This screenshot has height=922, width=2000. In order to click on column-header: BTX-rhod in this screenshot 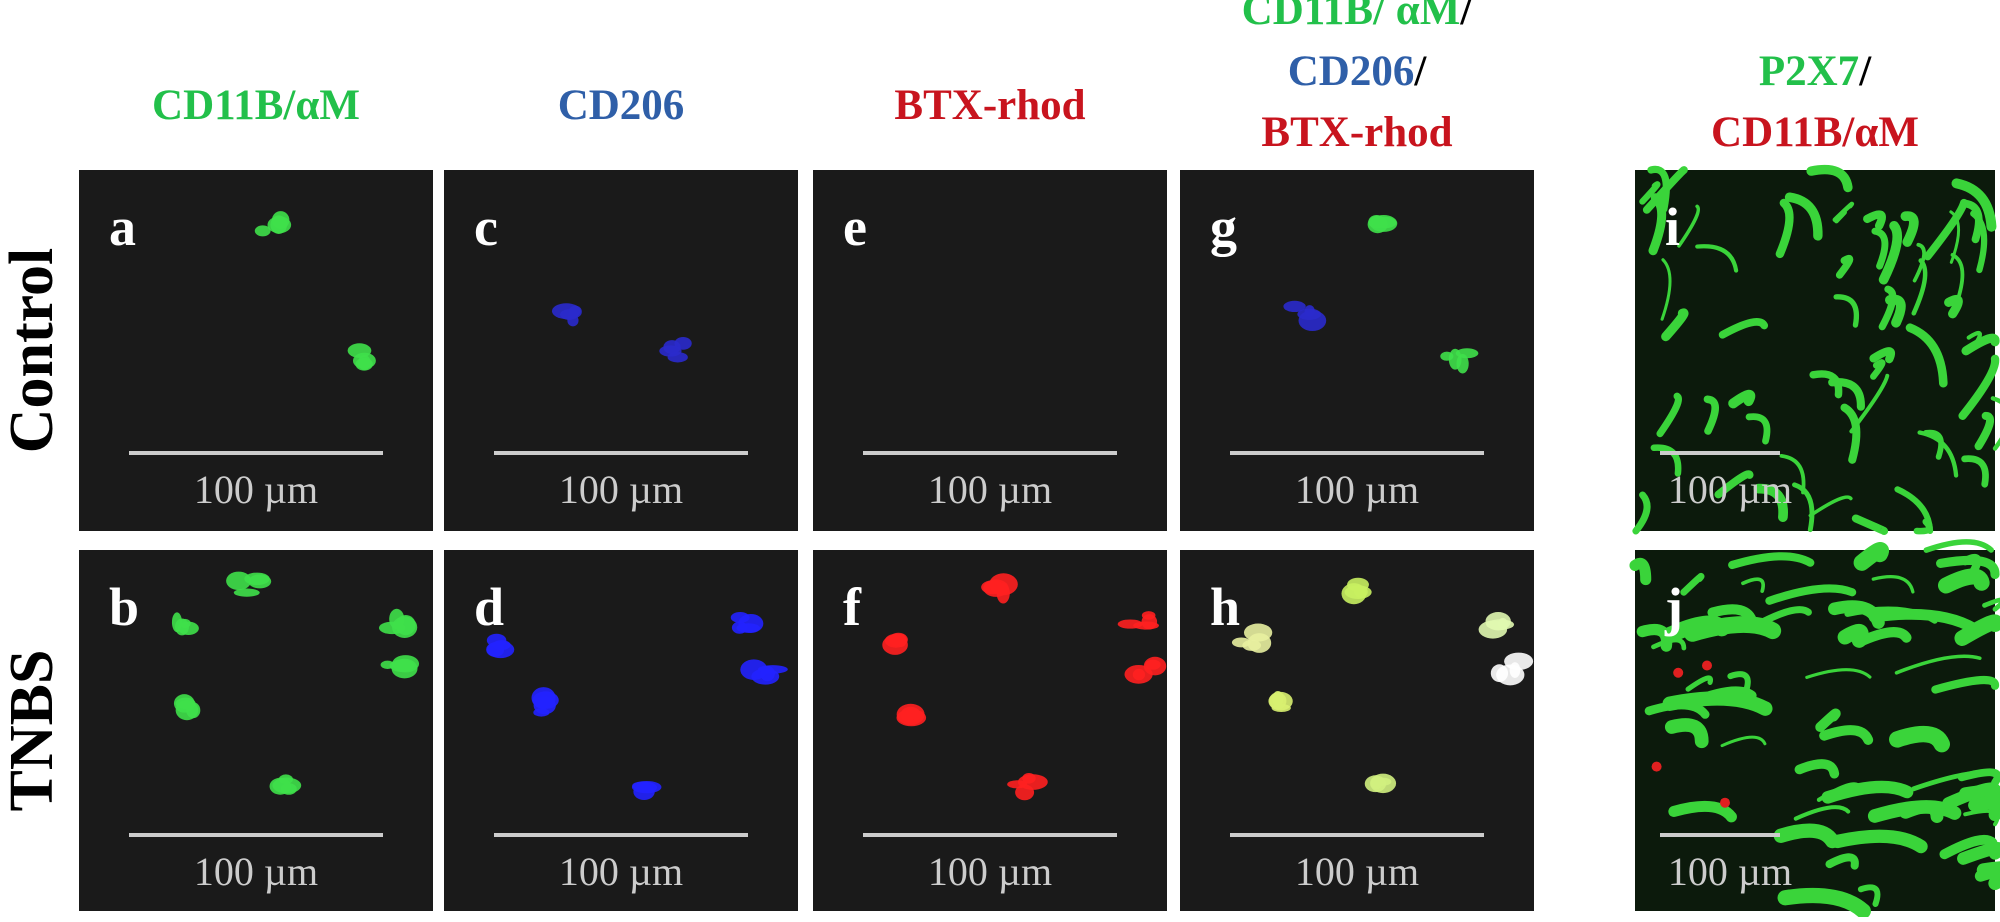, I will do `click(1356, 132)`.